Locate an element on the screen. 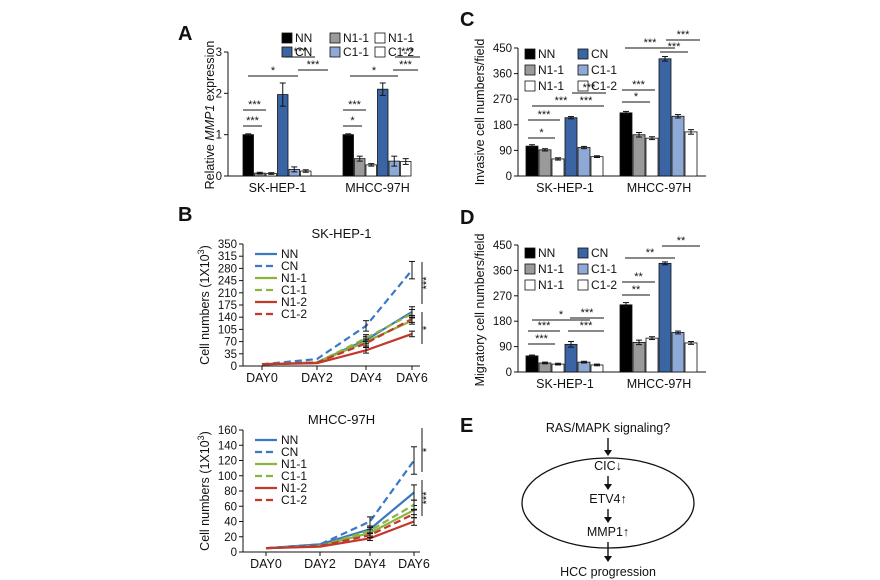  y-tick-label: 100 is located at coordinates (227, 477).